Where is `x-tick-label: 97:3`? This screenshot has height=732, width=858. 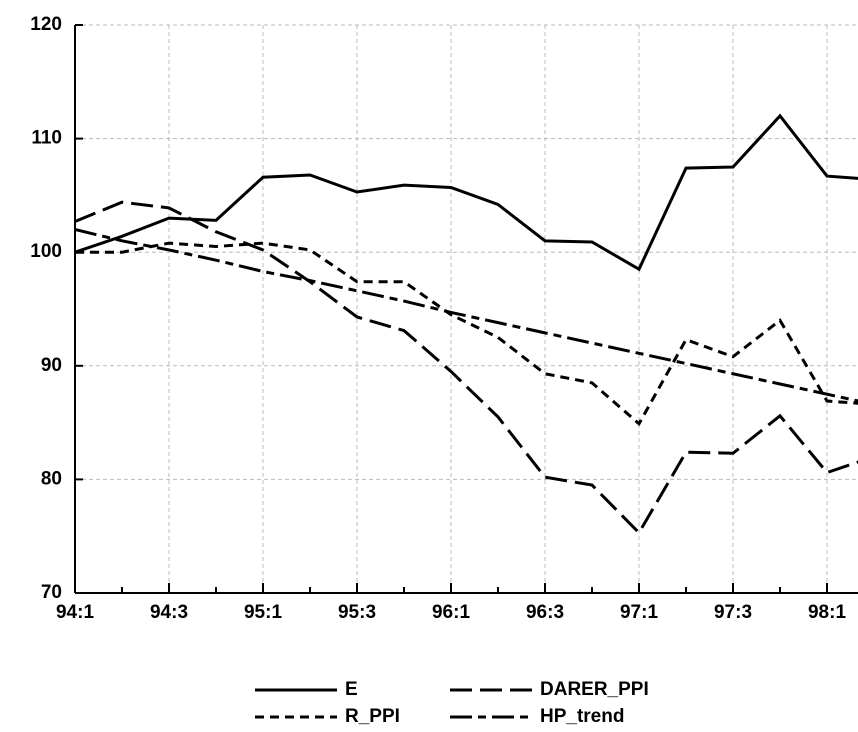 x-tick-label: 97:3 is located at coordinates (733, 612).